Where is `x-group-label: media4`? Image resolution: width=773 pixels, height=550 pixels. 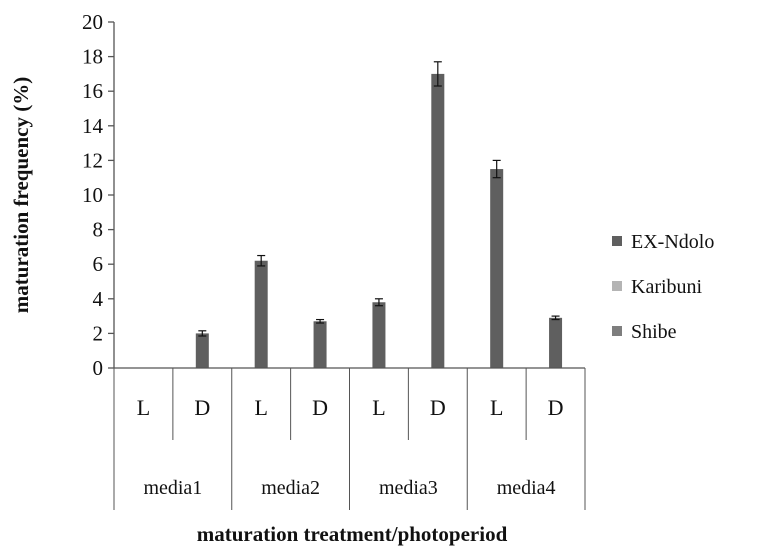
x-group-label: media4 is located at coordinates (526, 488).